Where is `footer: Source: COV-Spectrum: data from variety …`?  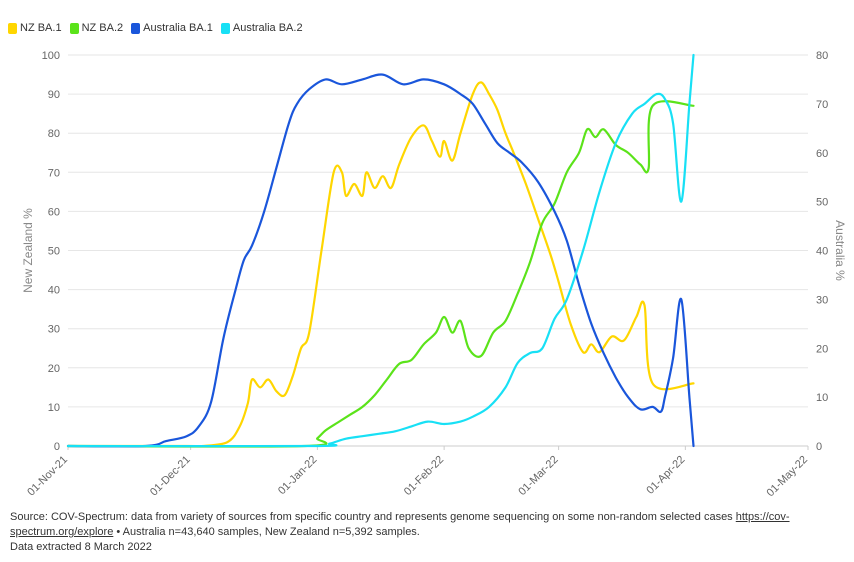
footer: Source: COV-Spectrum: data from variety … is located at coordinates (425, 532).